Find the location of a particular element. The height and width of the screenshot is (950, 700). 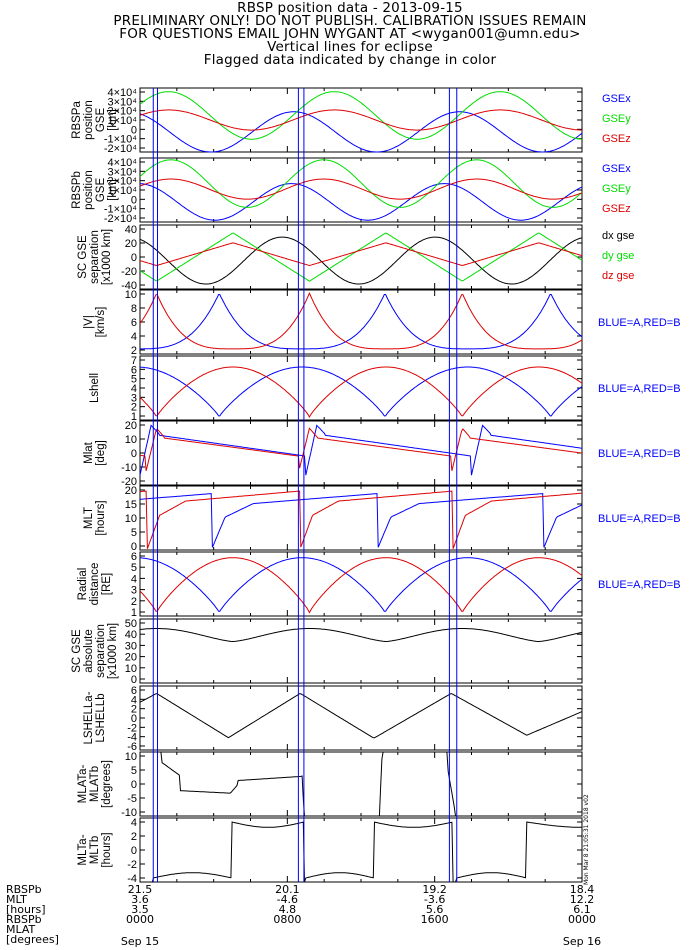

y-axis-label: GSE is located at coordinates (101, 120).